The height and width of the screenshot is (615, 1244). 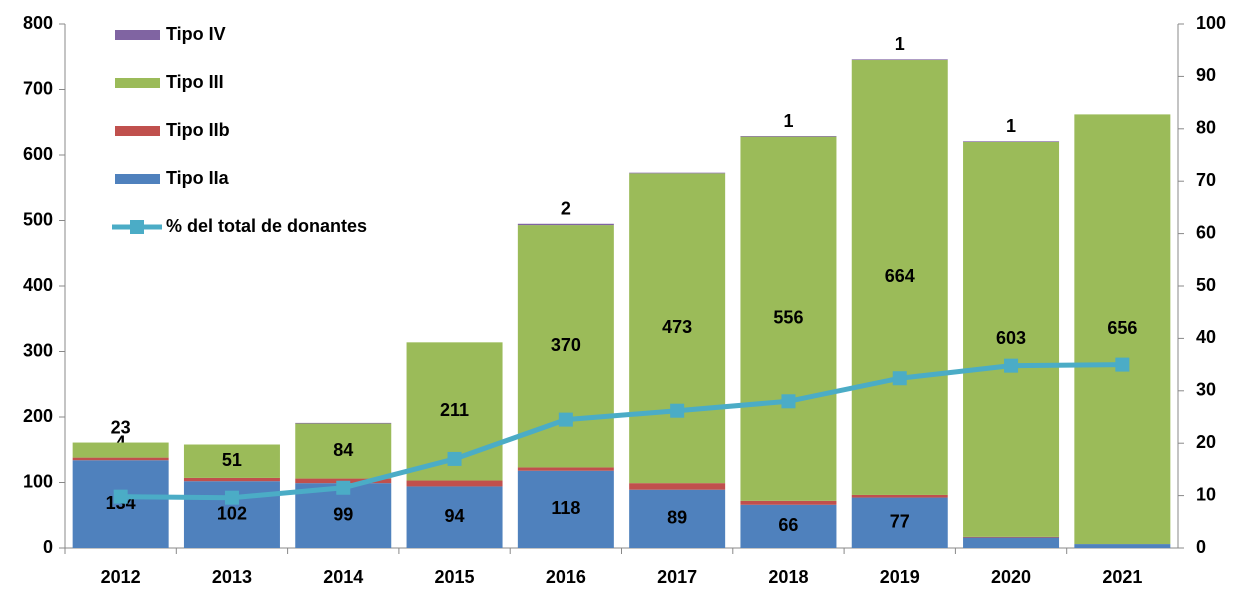 I want to click on legend-label: Tipo IIa, so click(x=198, y=178).